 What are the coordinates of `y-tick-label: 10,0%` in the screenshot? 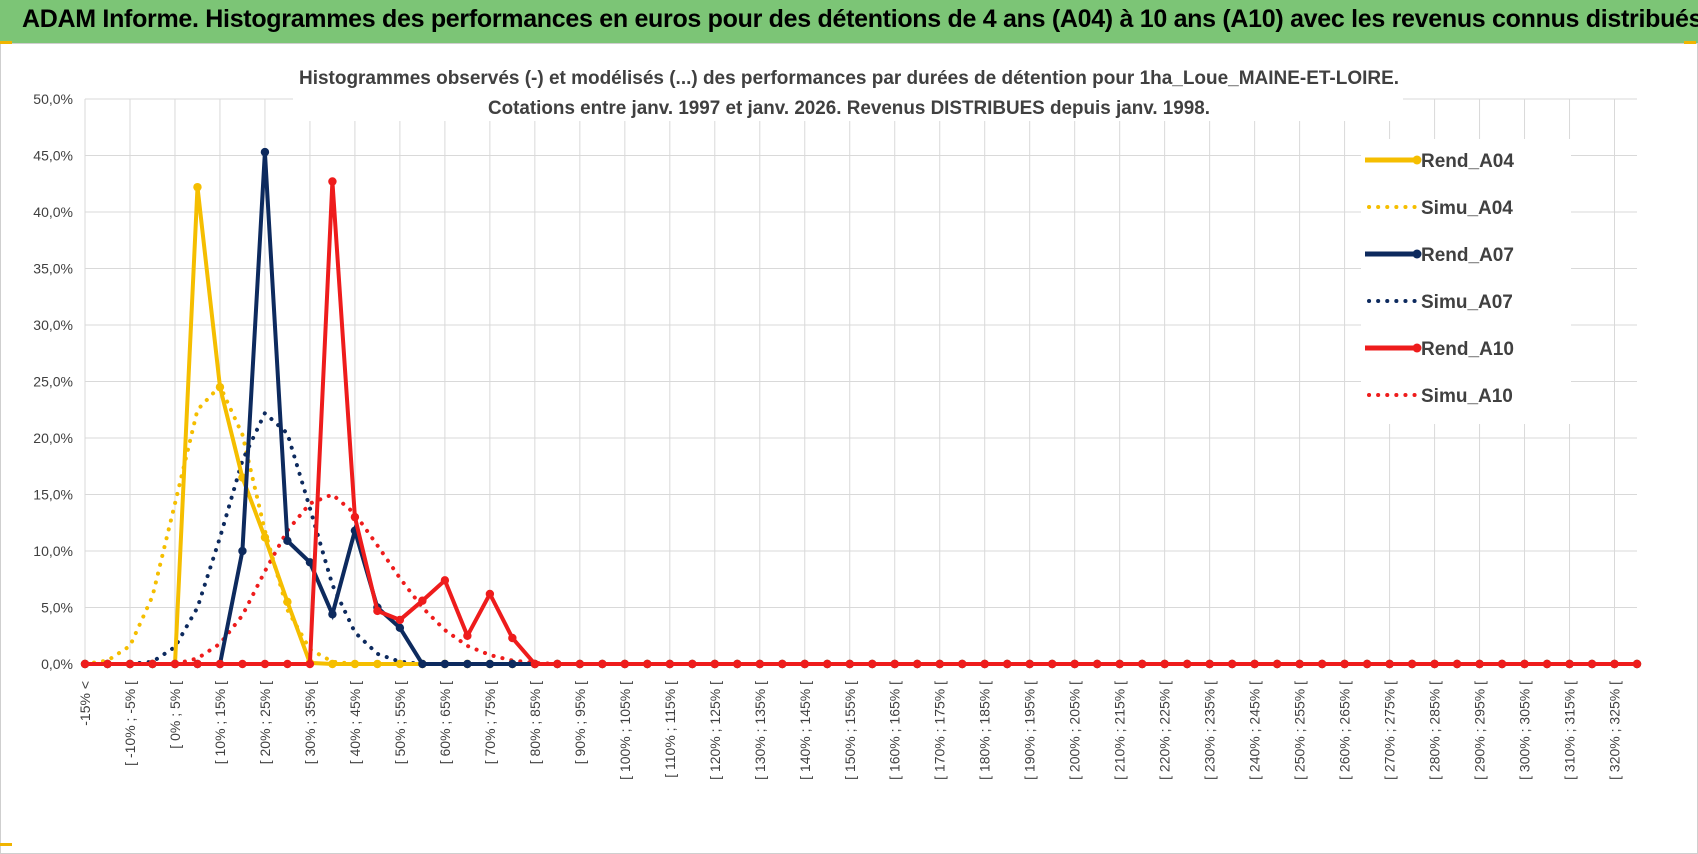 It's located at (53, 551).